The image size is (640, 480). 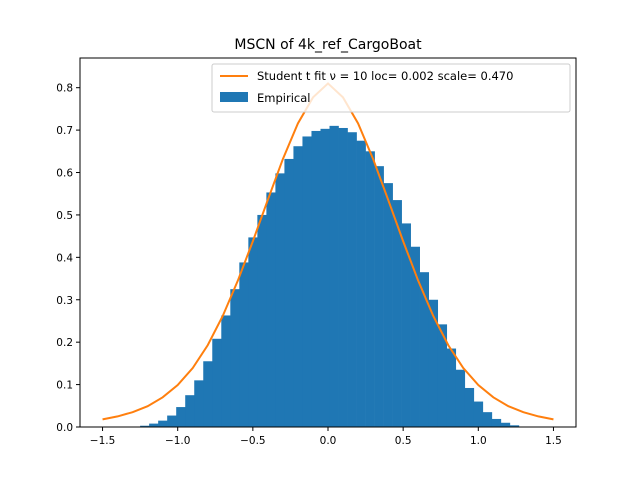 What do you see at coordinates (64, 131) in the screenshot?
I see `y-tick-label: 0.7` at bounding box center [64, 131].